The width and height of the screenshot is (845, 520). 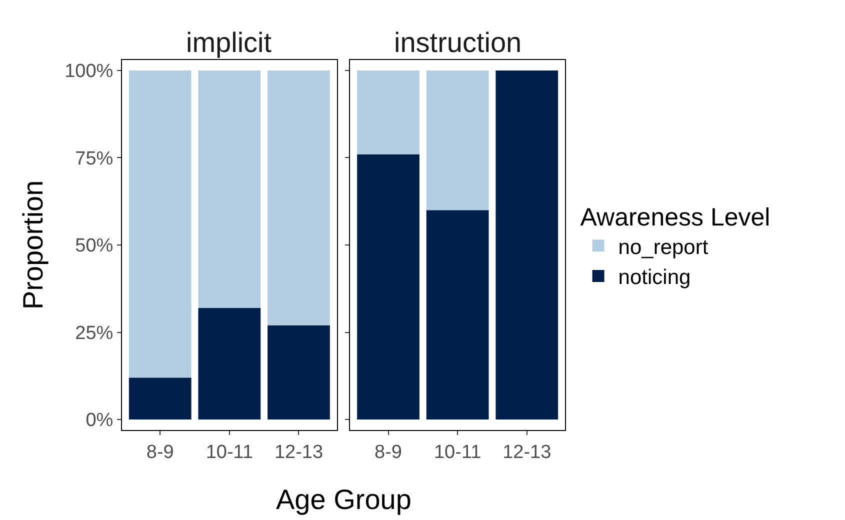 What do you see at coordinates (89, 71) in the screenshot?
I see `y-tick-label: 100%` at bounding box center [89, 71].